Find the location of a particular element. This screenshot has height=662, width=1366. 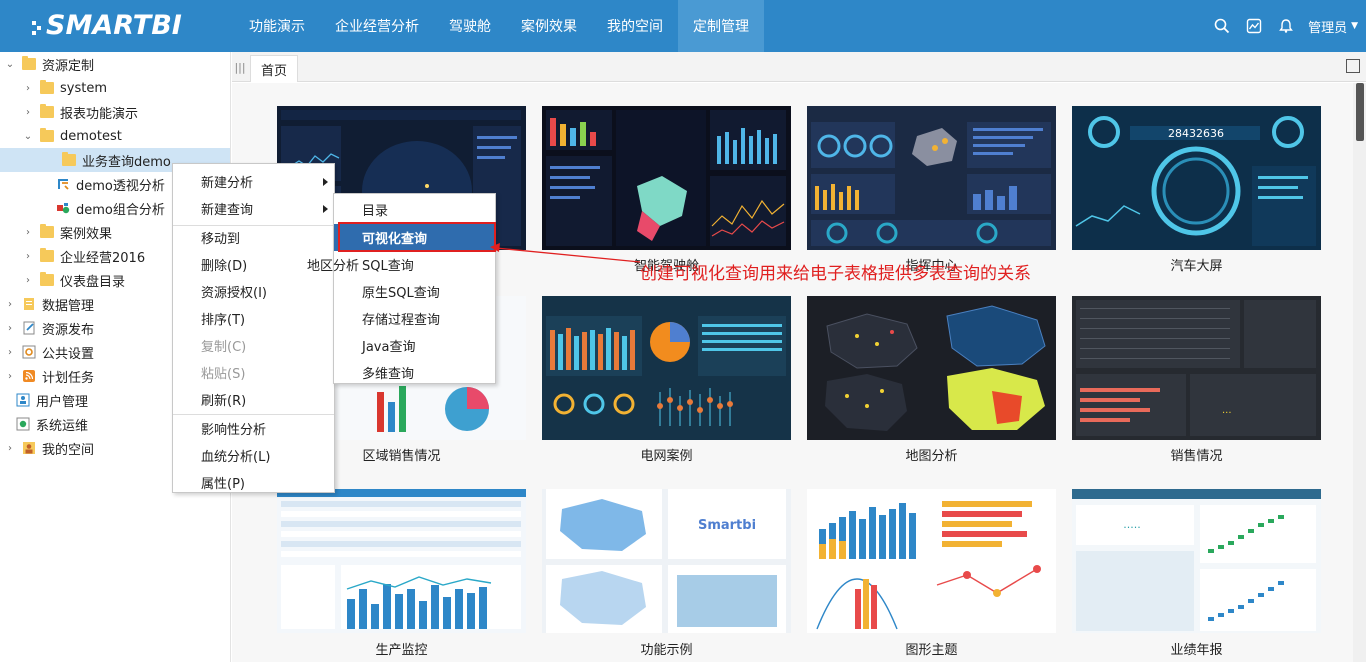

tree-item-resource-custom: ⌄ 资源定制 is located at coordinates (115, 64).